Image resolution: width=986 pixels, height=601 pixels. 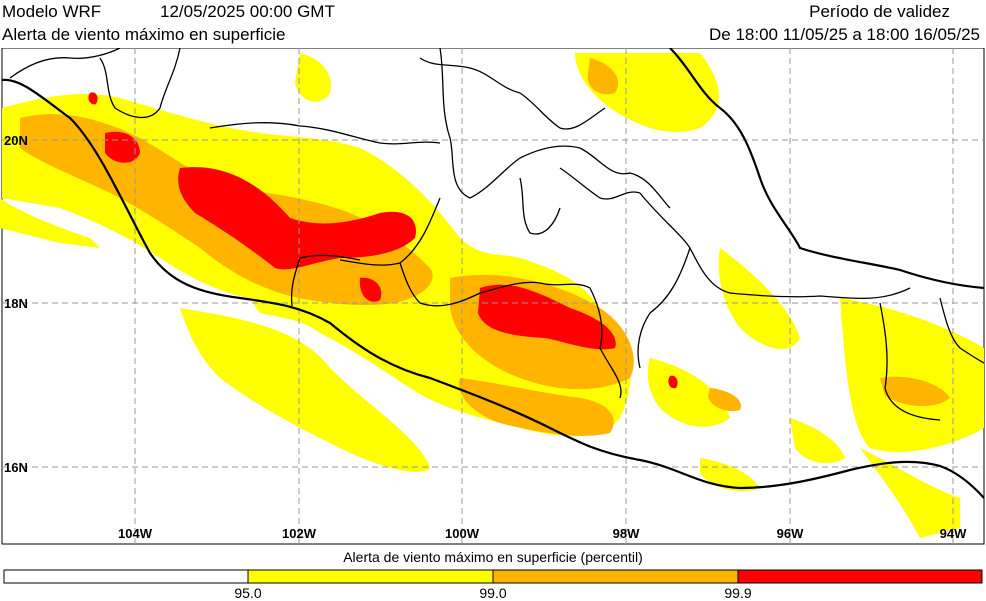 I want to click on lon-labels: 104W 102W 100W 98W 96W 94W, so click(x=542, y=533).